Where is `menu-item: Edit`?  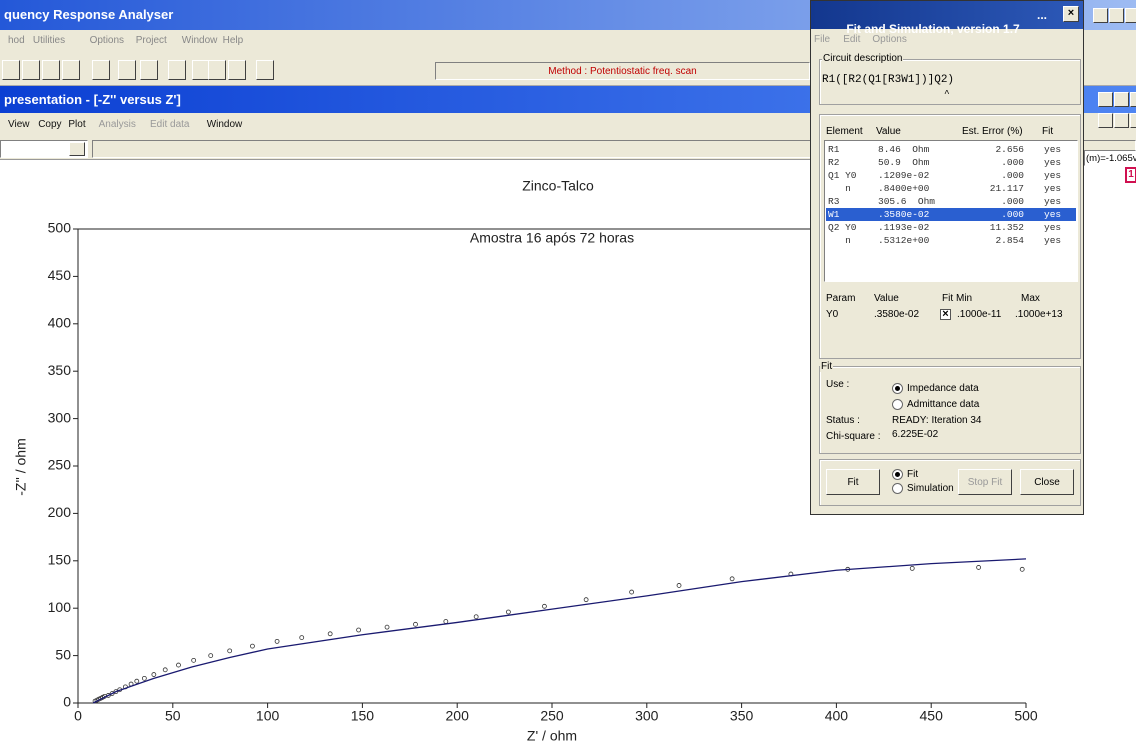 menu-item: Edit is located at coordinates (852, 39).